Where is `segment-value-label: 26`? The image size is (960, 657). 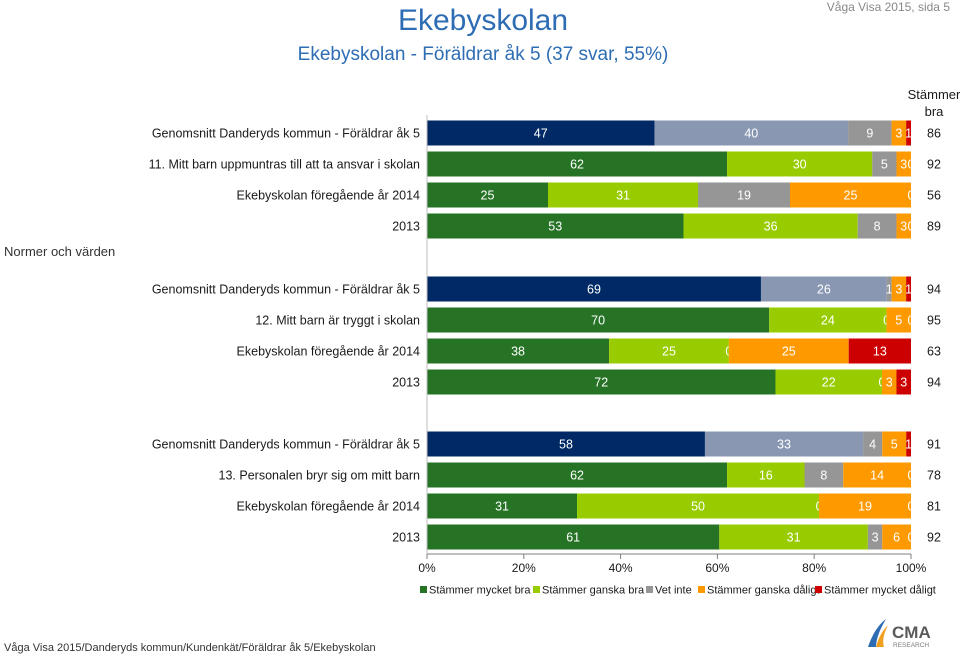 segment-value-label: 26 is located at coordinates (824, 290).